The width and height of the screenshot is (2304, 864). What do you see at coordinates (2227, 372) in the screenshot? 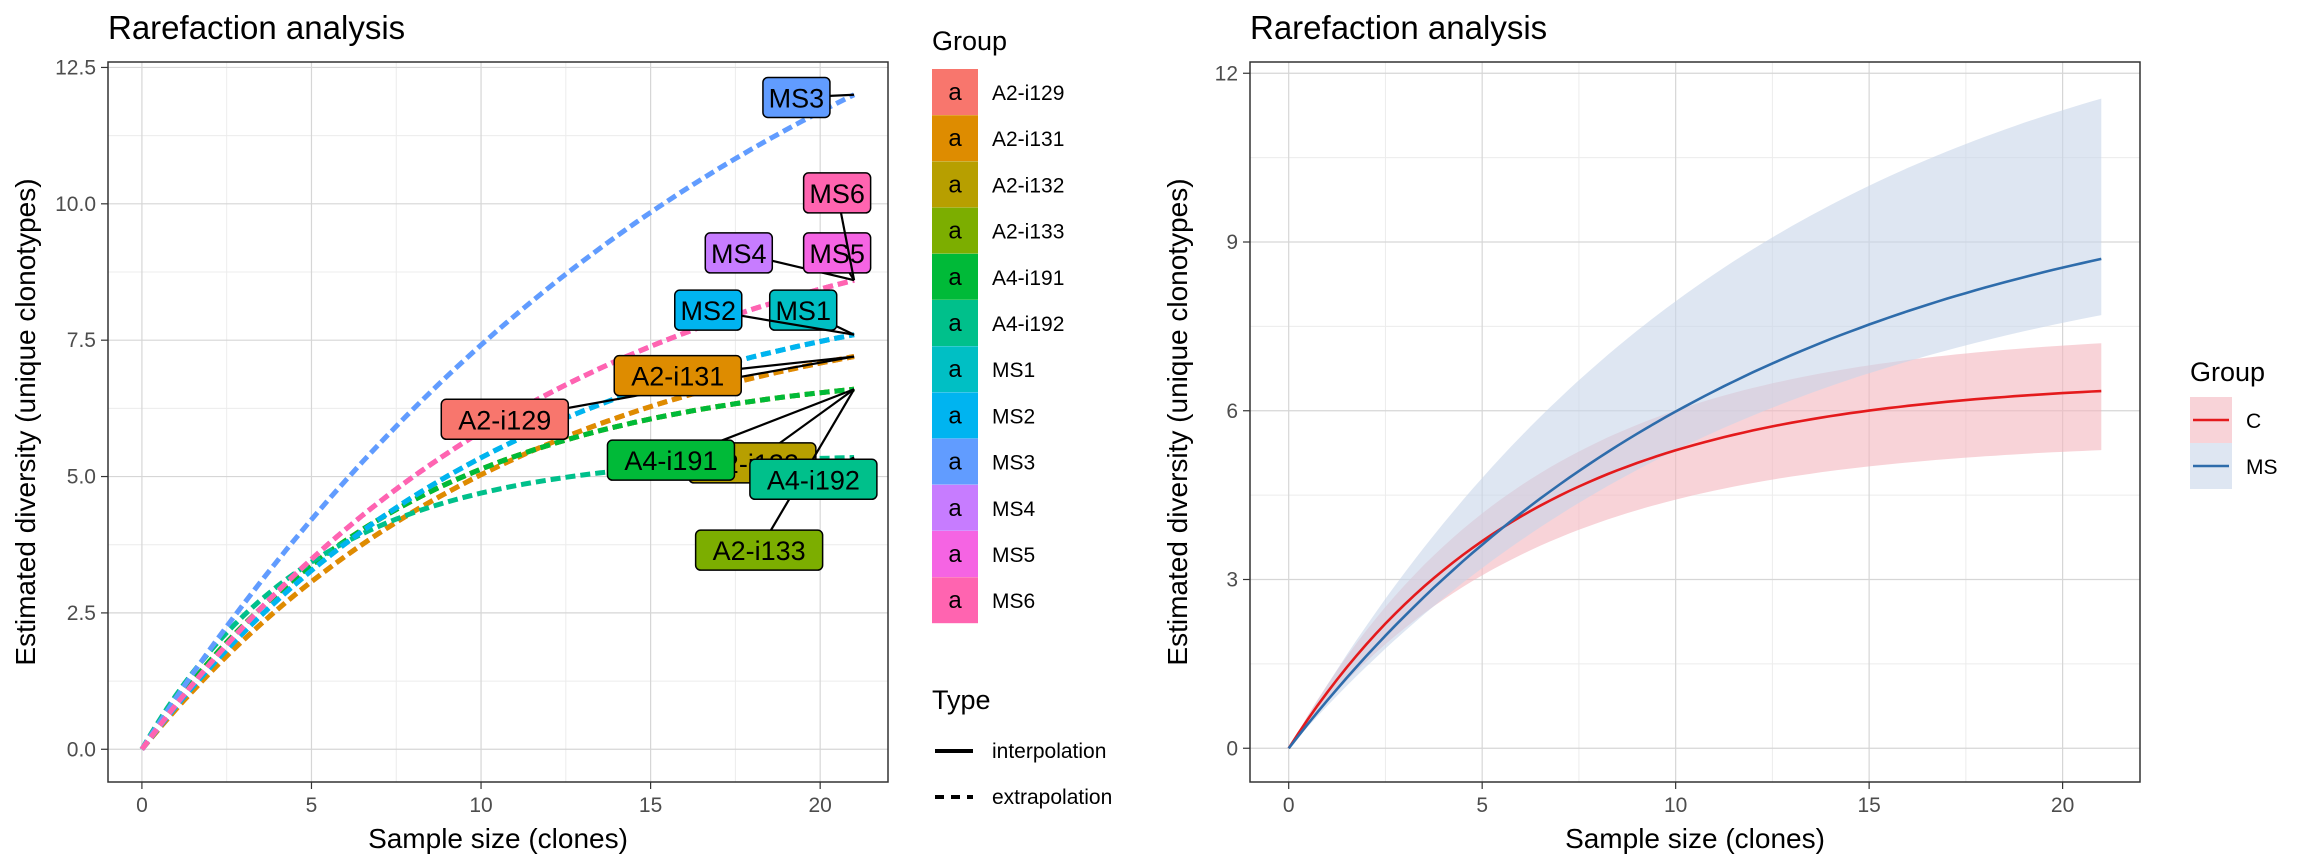
I see `right-legend-title: Group` at bounding box center [2227, 372].